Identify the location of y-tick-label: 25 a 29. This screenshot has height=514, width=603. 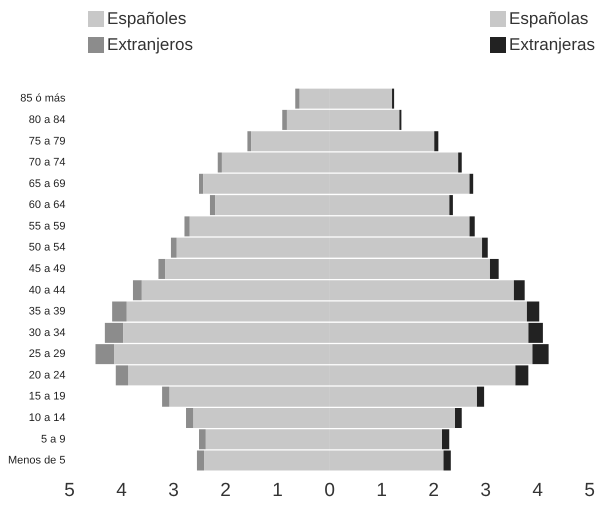
(47, 354).